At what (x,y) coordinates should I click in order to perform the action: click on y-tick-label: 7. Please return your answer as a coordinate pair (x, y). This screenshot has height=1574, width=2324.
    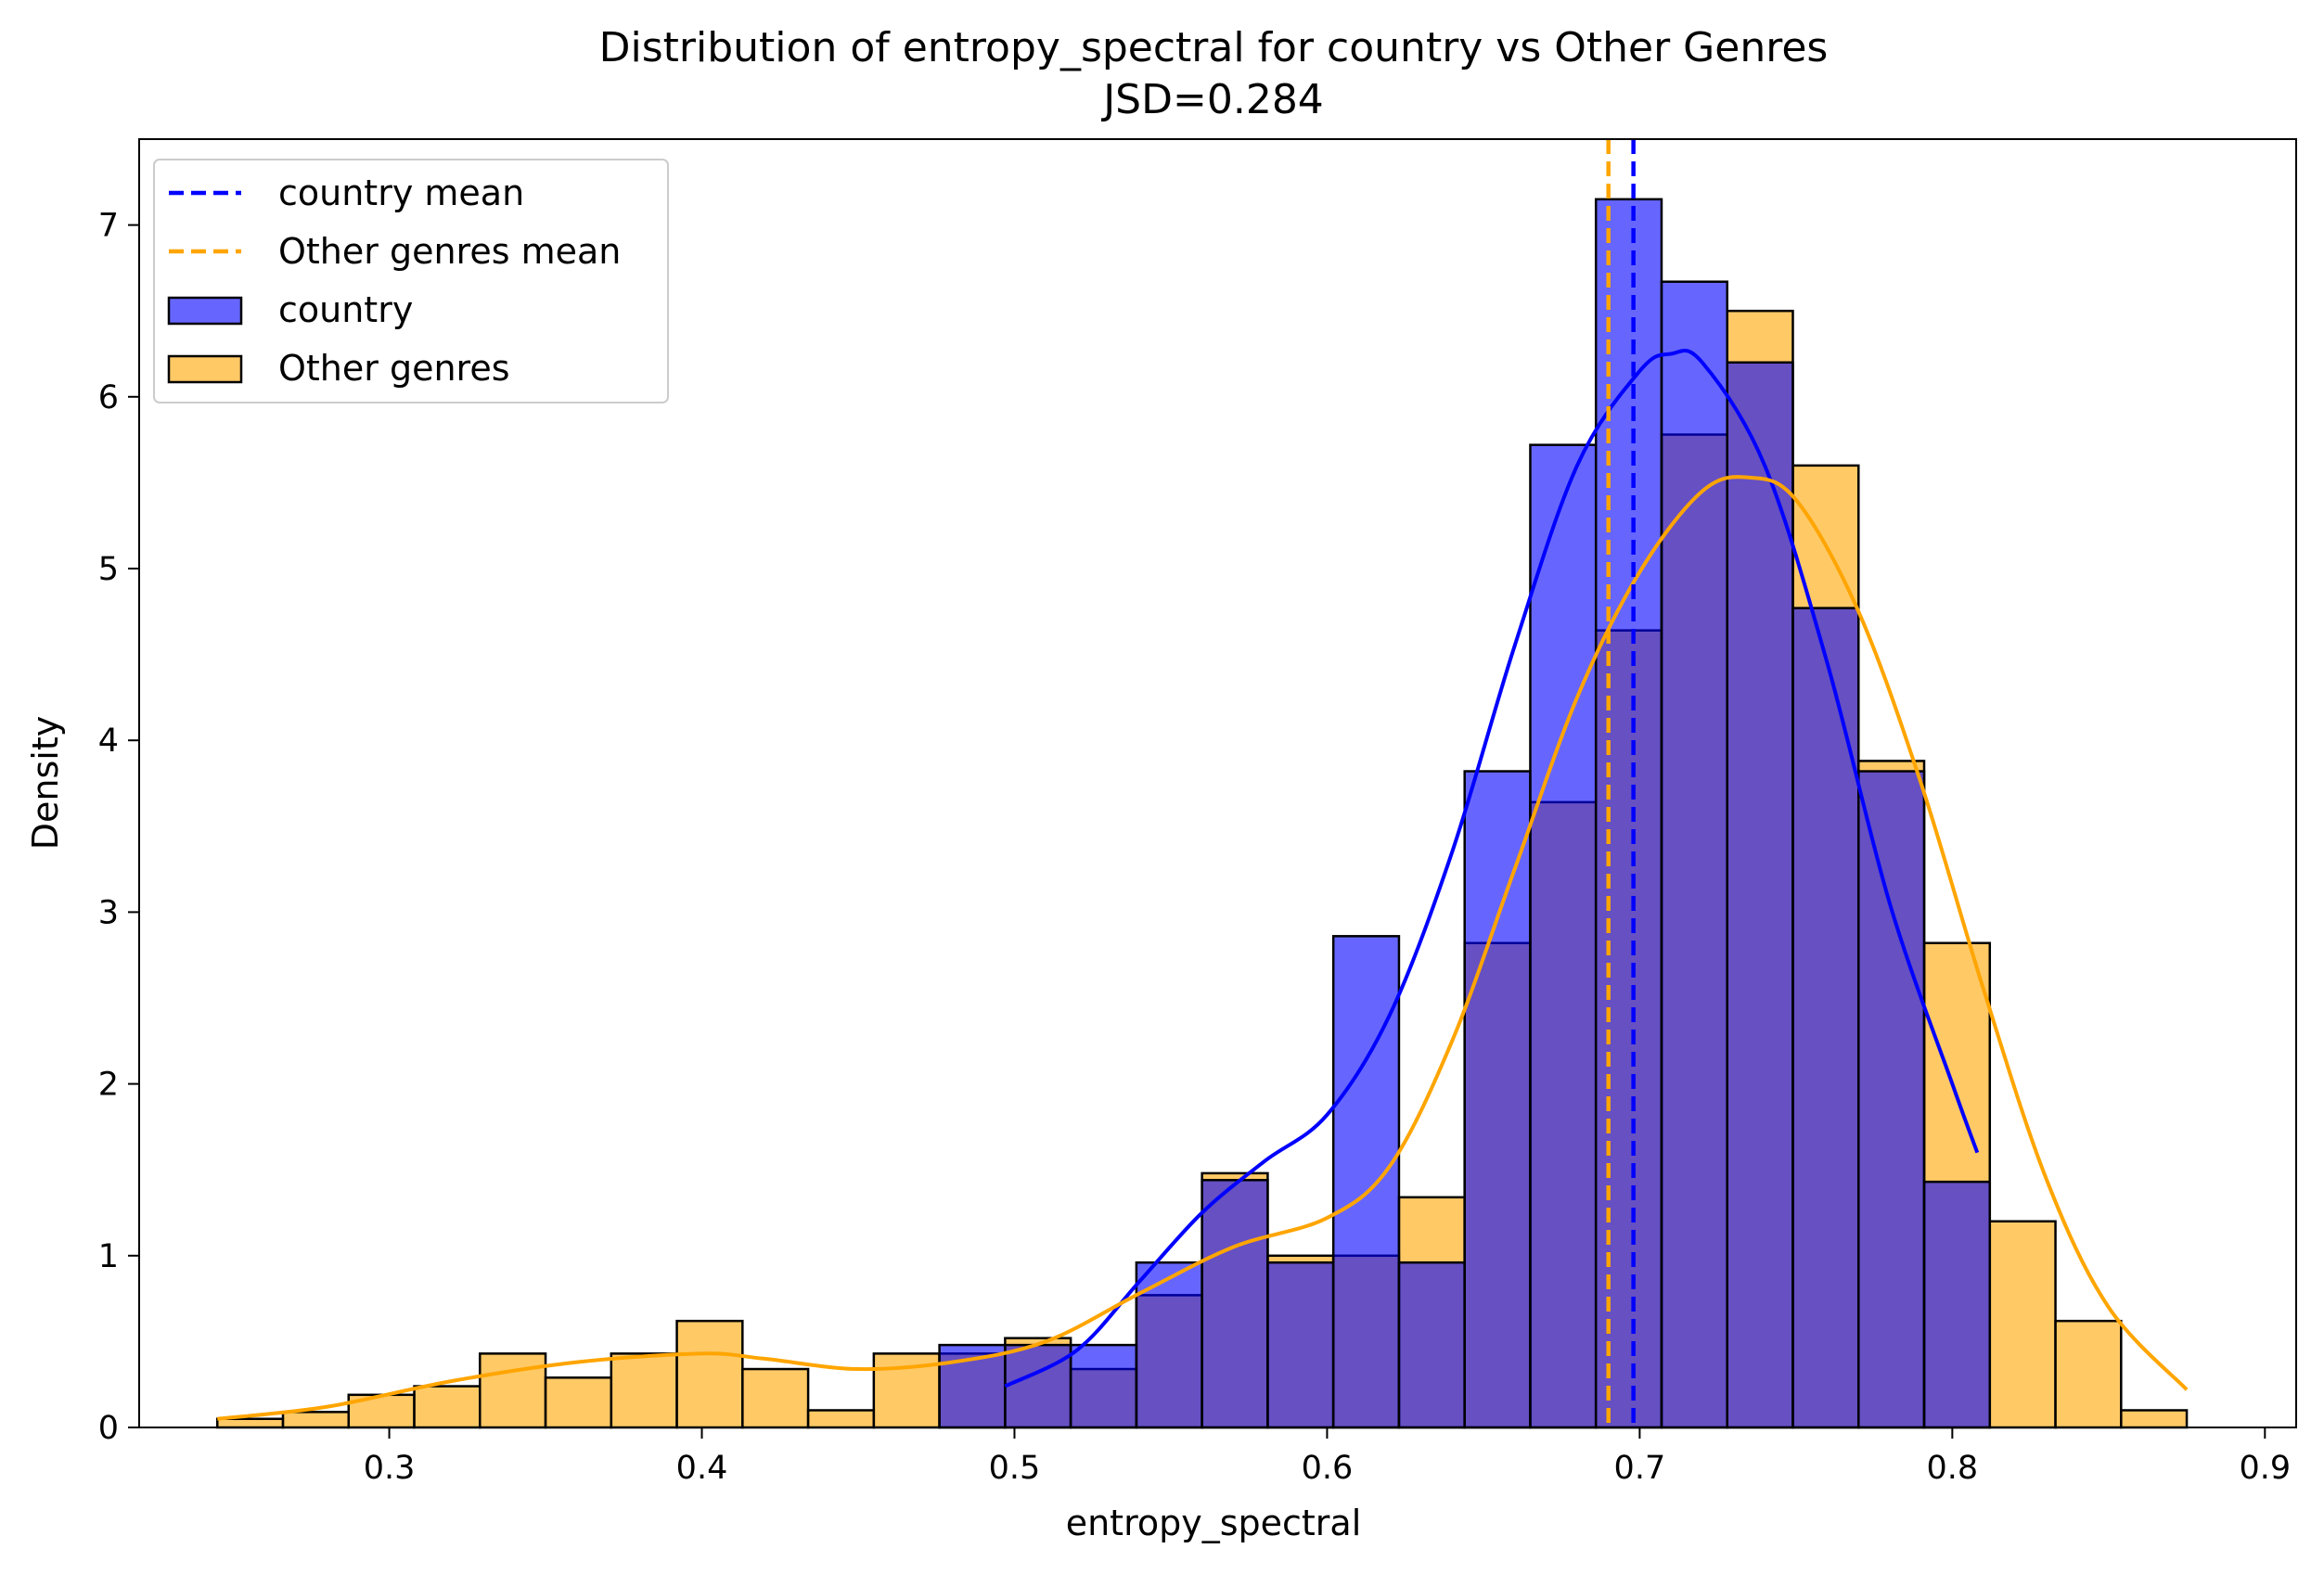
    Looking at the image, I should click on (108, 226).